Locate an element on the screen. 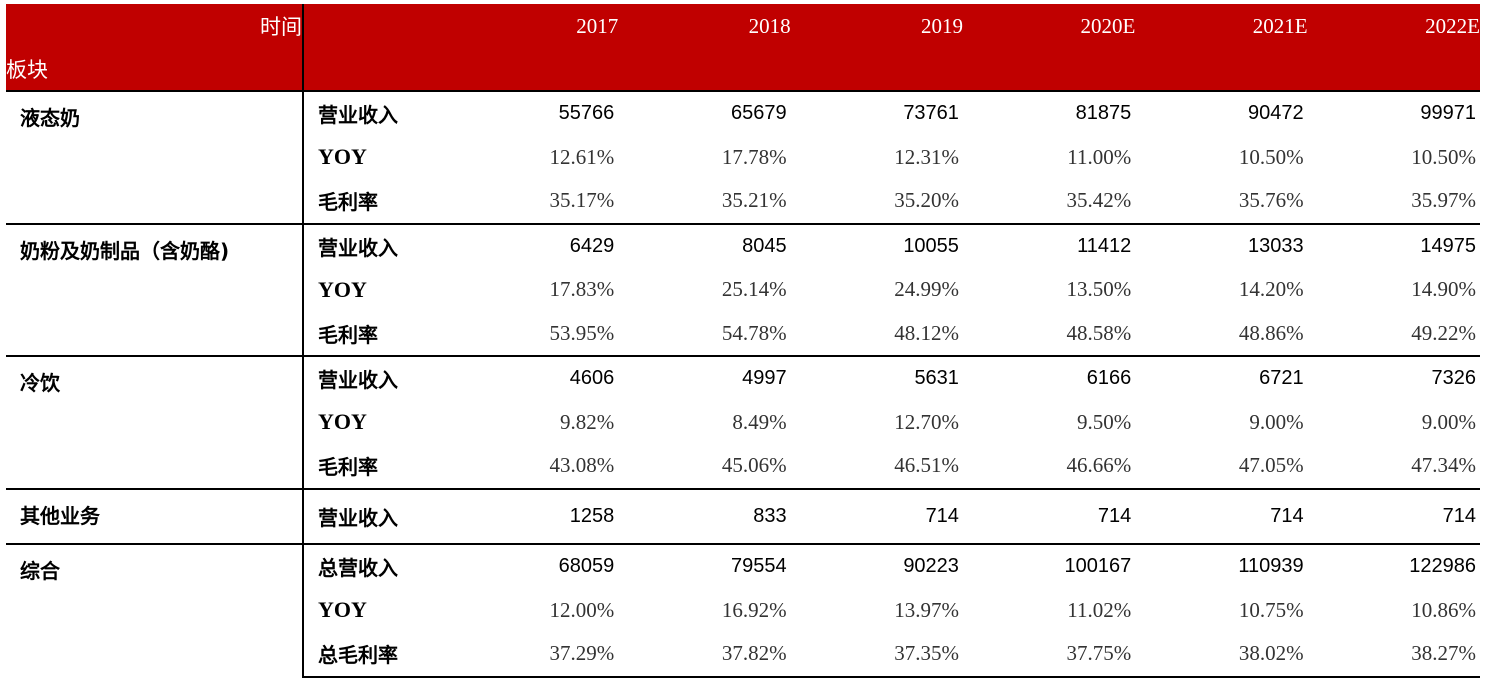 This screenshot has height=678, width=1486. header-year: 2018 is located at coordinates (704, 26).